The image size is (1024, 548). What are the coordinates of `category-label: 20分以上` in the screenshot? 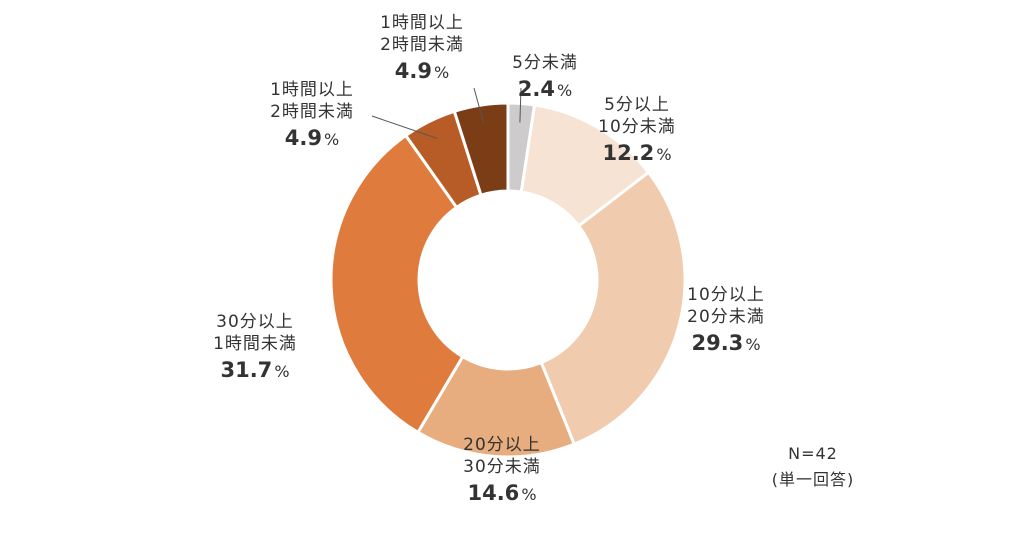 It's located at (502, 445).